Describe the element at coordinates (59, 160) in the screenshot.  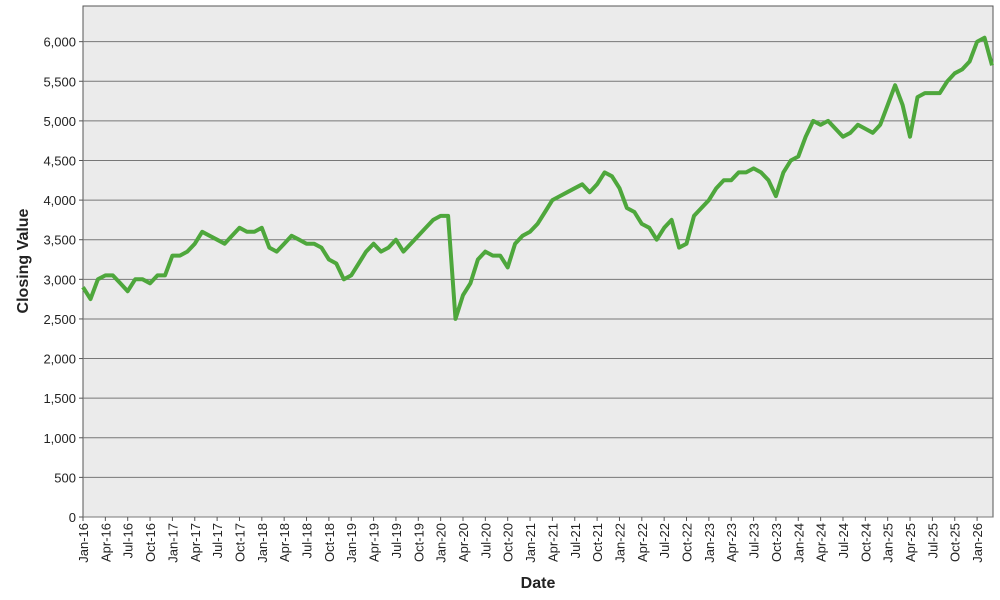
I see `y-tick-label: 4,500` at that location.